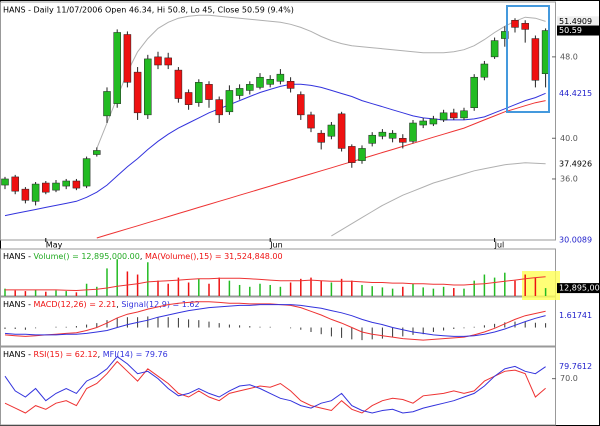 This screenshot has width=600, height=426. Describe the element at coordinates (276, 245) in the screenshot. I see `x-tick-label: Jun` at that location.